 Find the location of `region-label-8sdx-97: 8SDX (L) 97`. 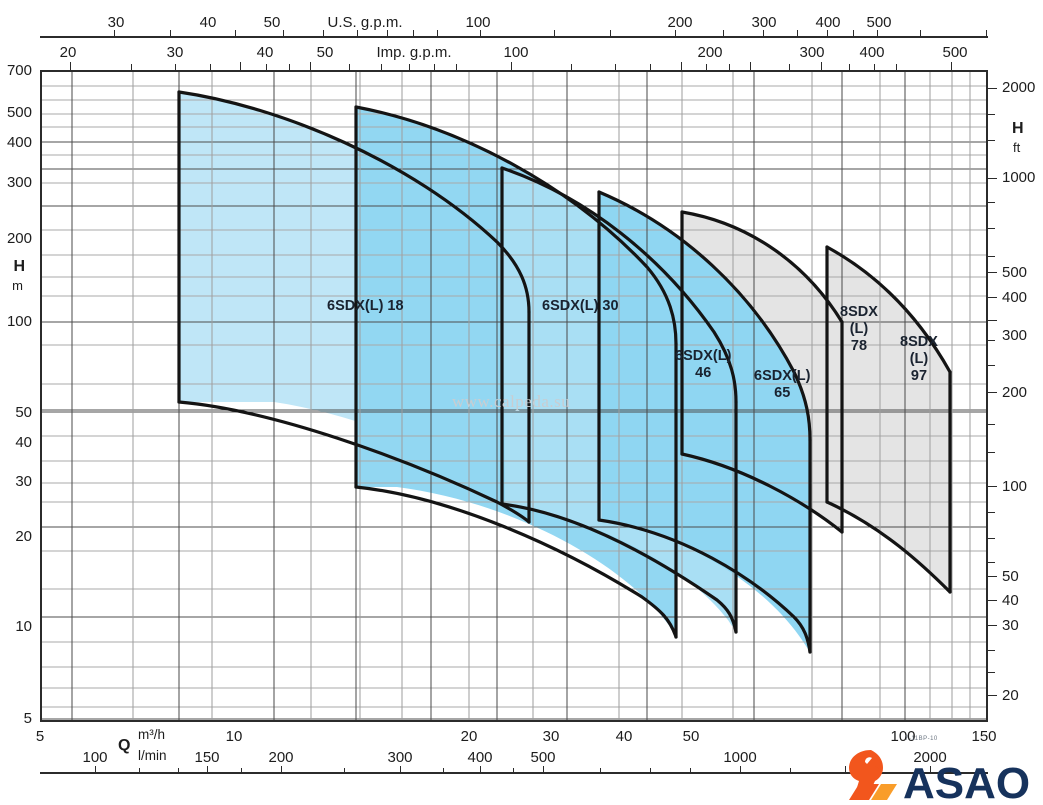

region-label-8sdx-97: 8SDX (L) 97 is located at coordinates (919, 359).